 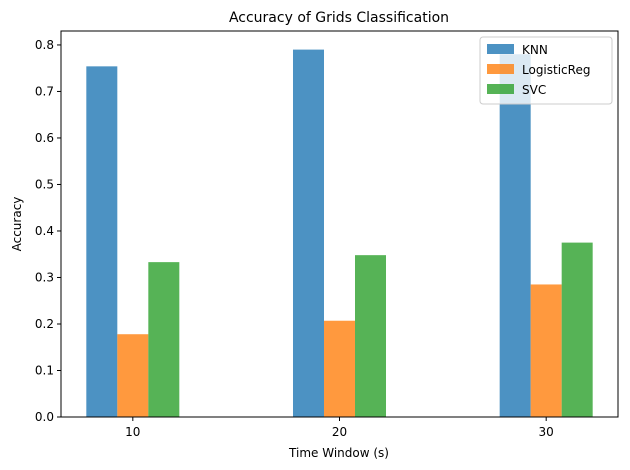 What do you see at coordinates (44, 370) in the screenshot?
I see `y-tick-label: 0.1` at bounding box center [44, 370].